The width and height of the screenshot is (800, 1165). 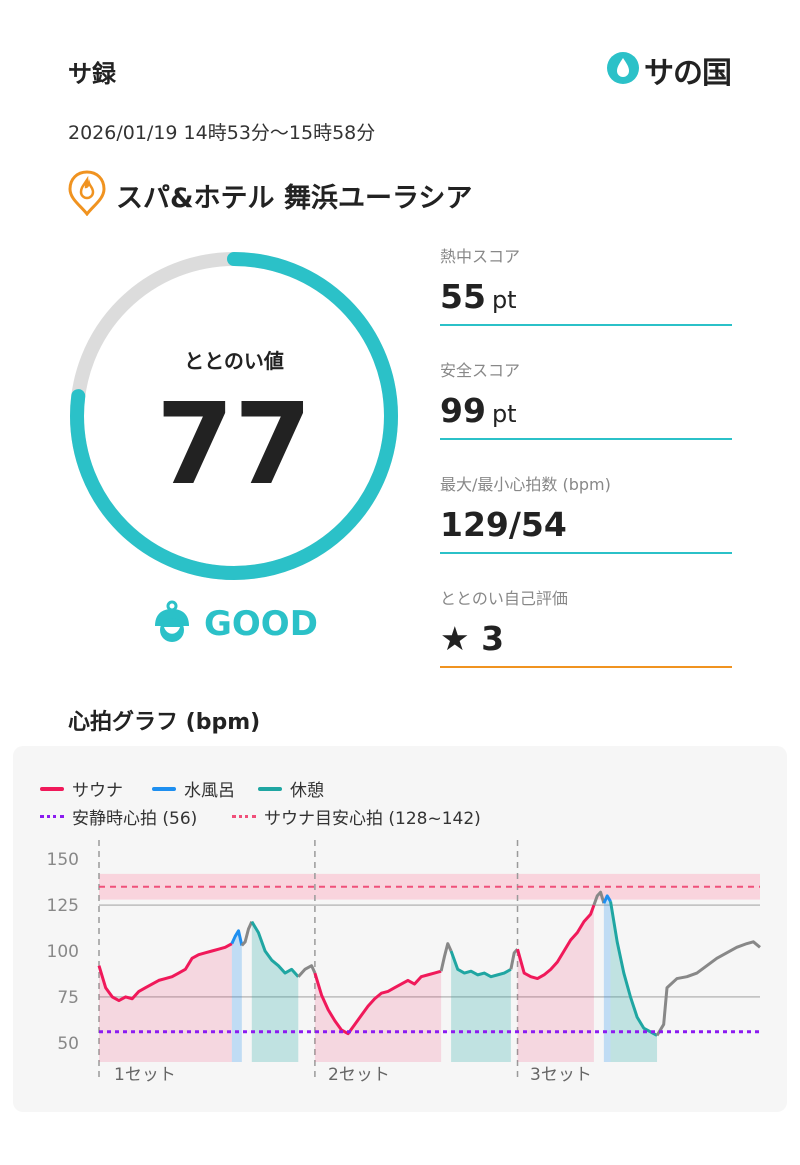 What do you see at coordinates (118, 816) in the screenshot?
I see `legend-resting-hr: 安静時心拍 (56)` at bounding box center [118, 816].